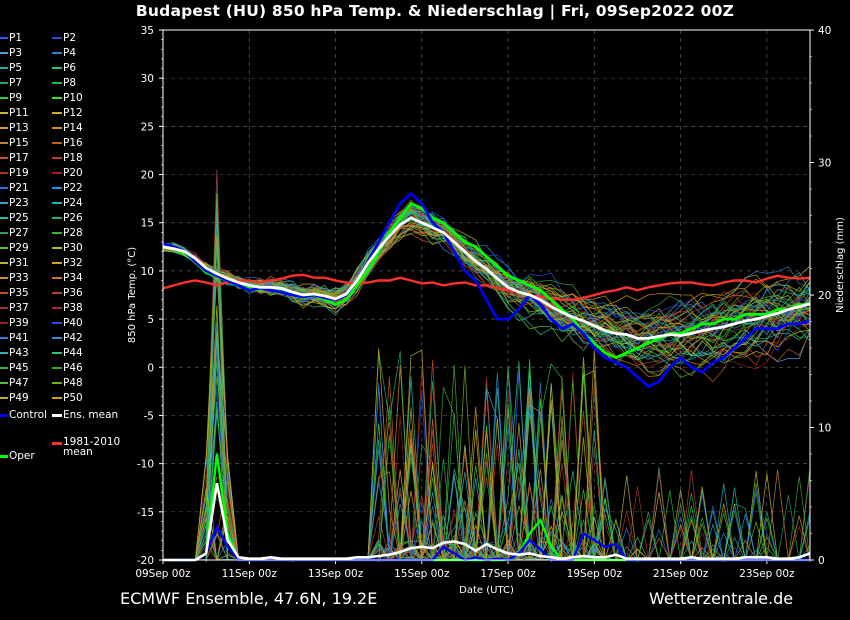  What do you see at coordinates (336, 574) in the screenshot?
I see `x-tick-label: 13Sep 00z` at bounding box center [336, 574].